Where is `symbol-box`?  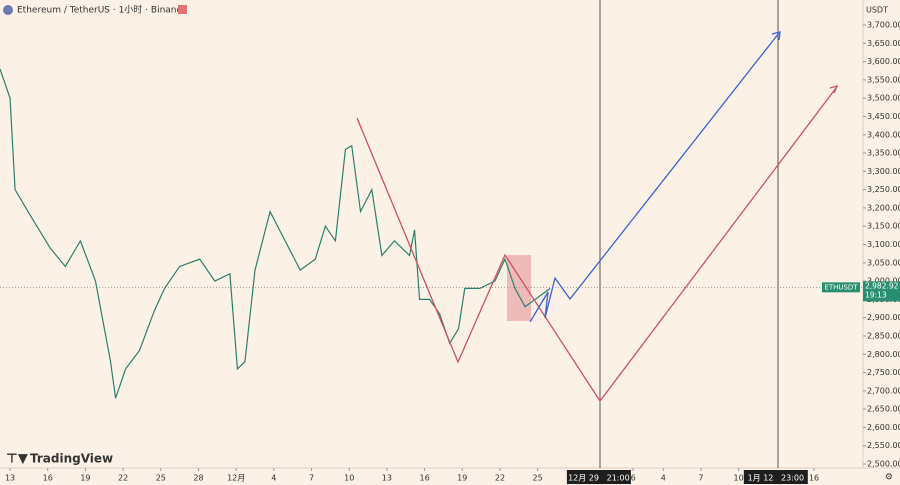 symbol-box is located at coordinates (841, 287).